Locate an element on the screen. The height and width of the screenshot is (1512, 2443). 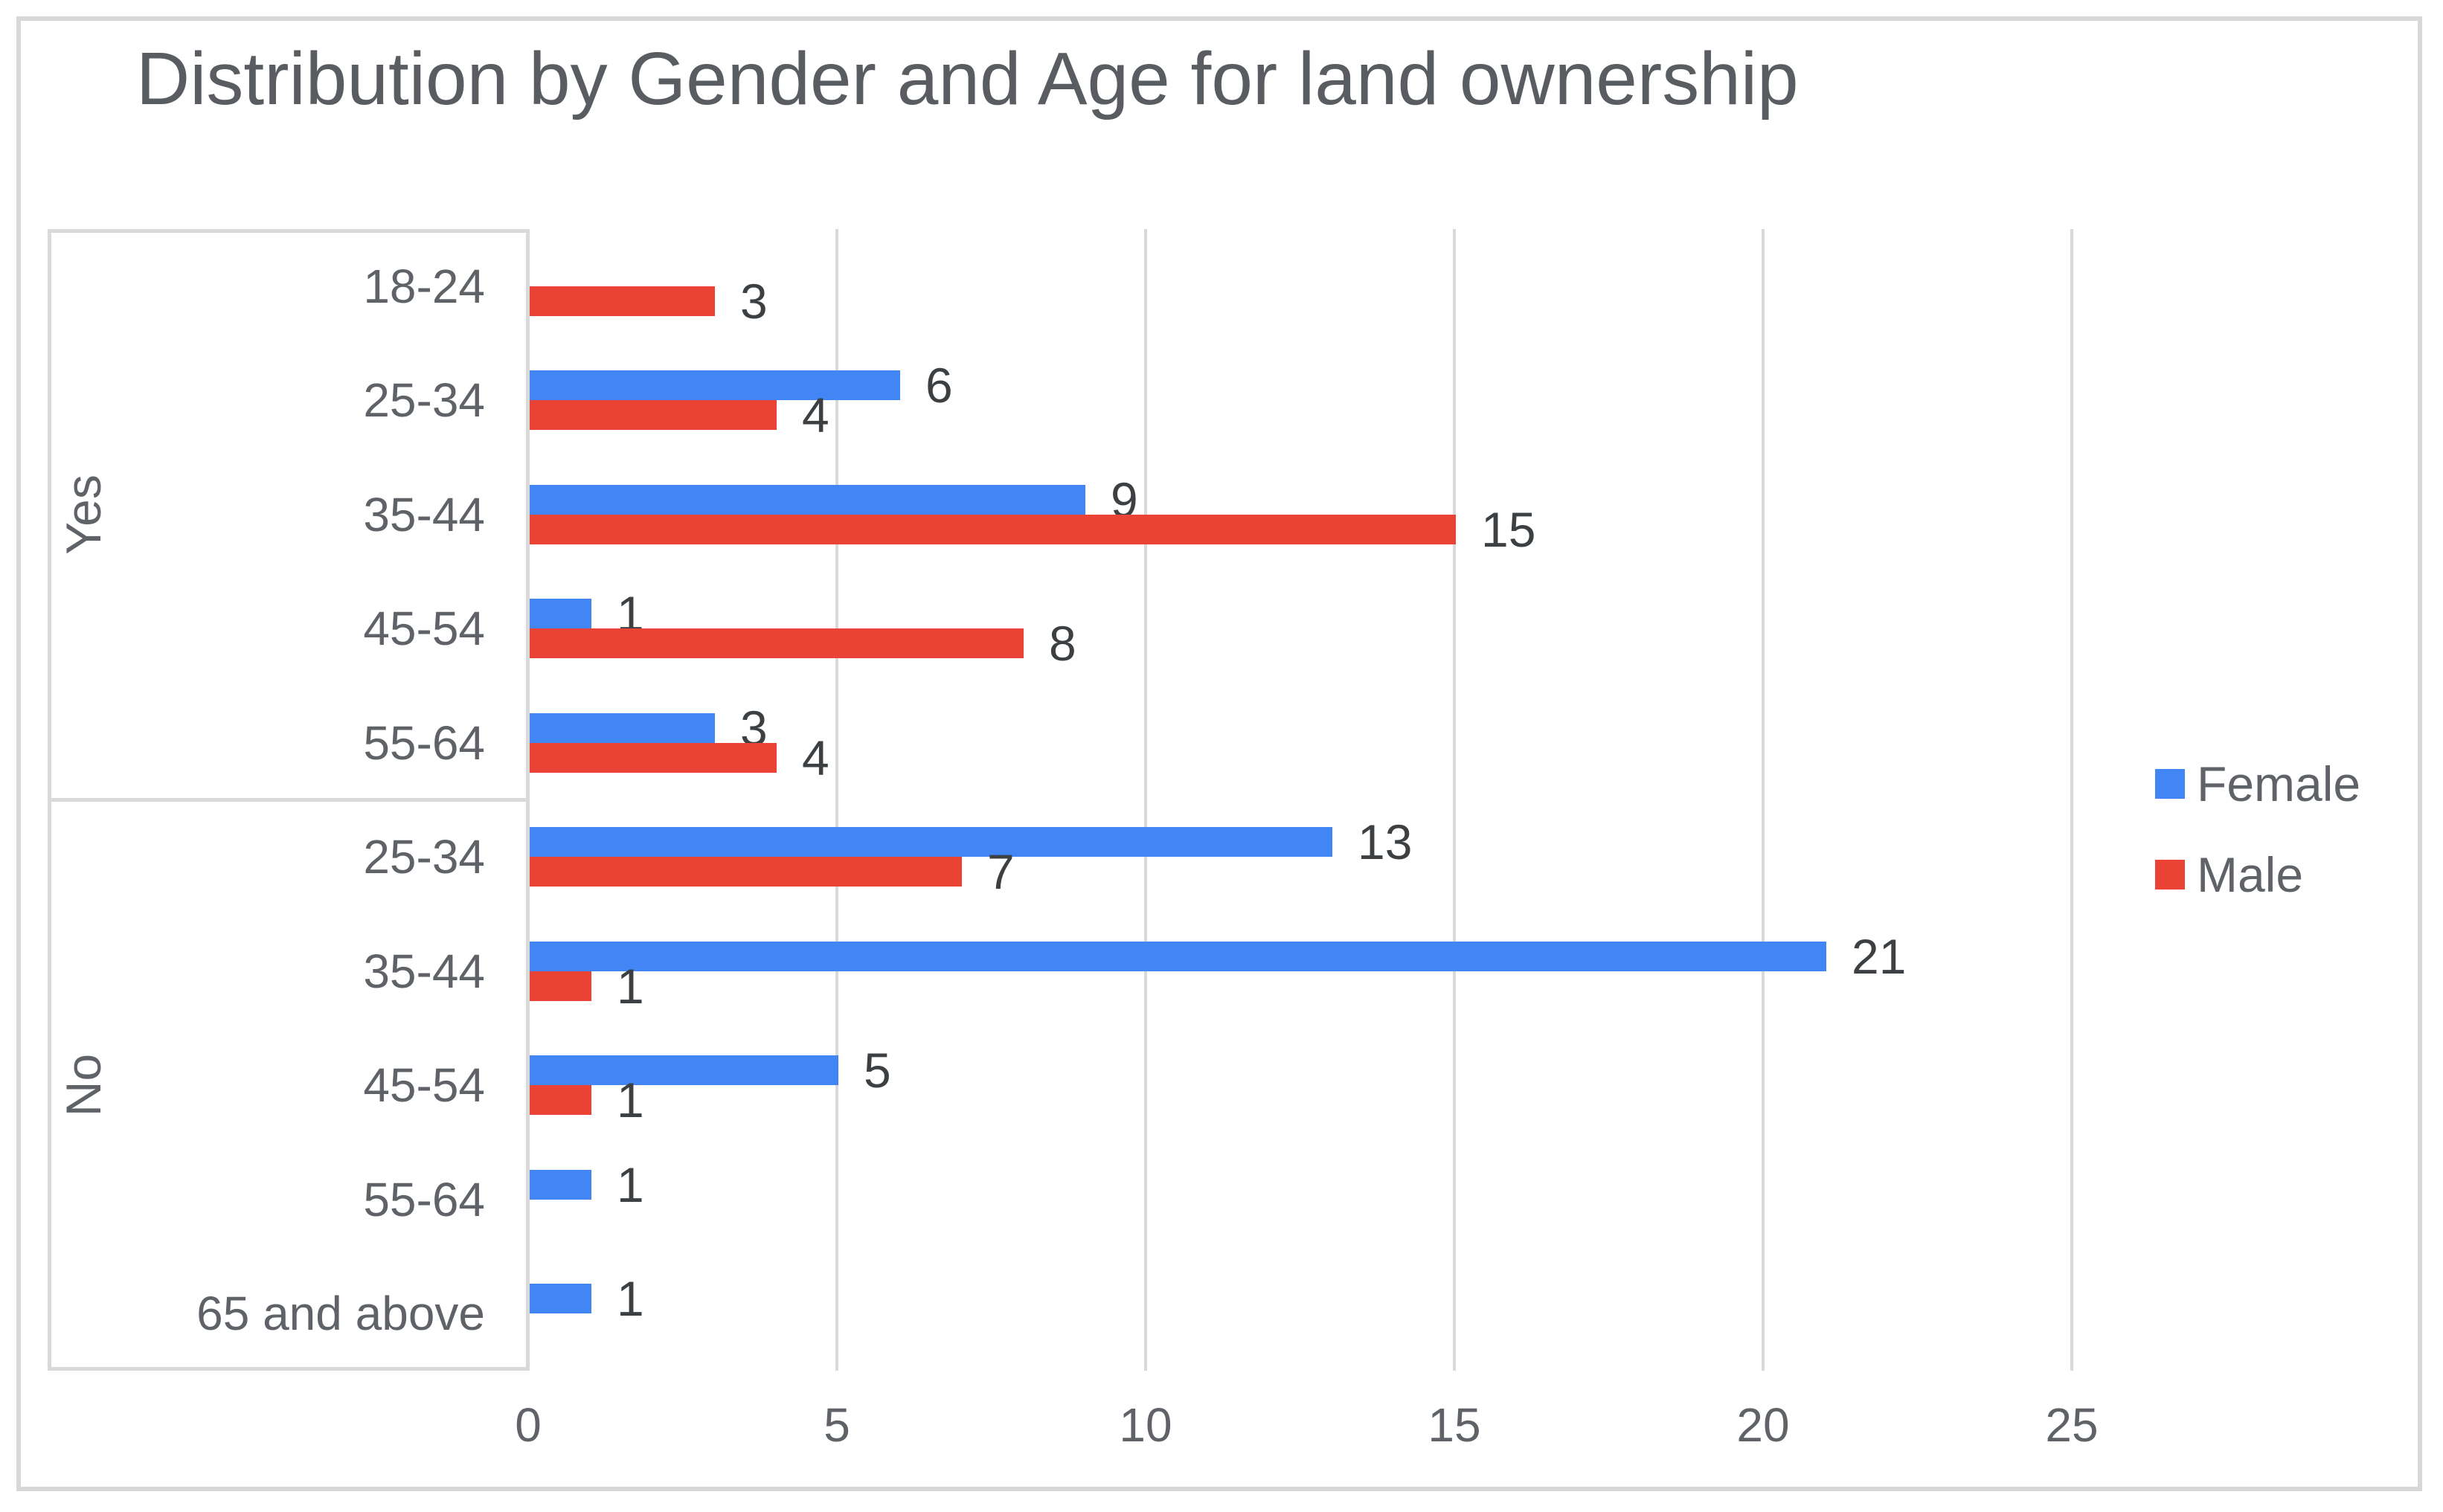
group-separator is located at coordinates (289, 800).